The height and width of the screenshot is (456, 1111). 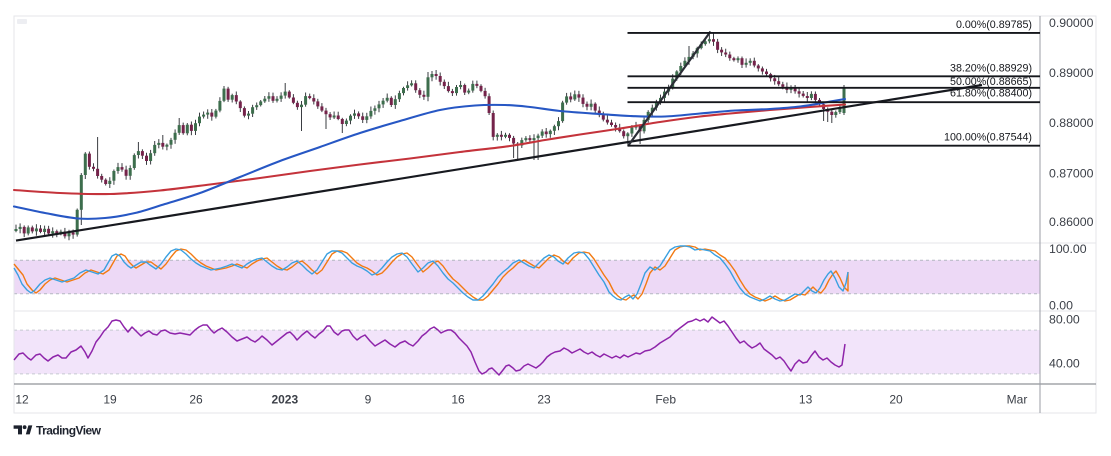 I want to click on svg-text: 61.80%(0.88400), so click(x=991, y=94).